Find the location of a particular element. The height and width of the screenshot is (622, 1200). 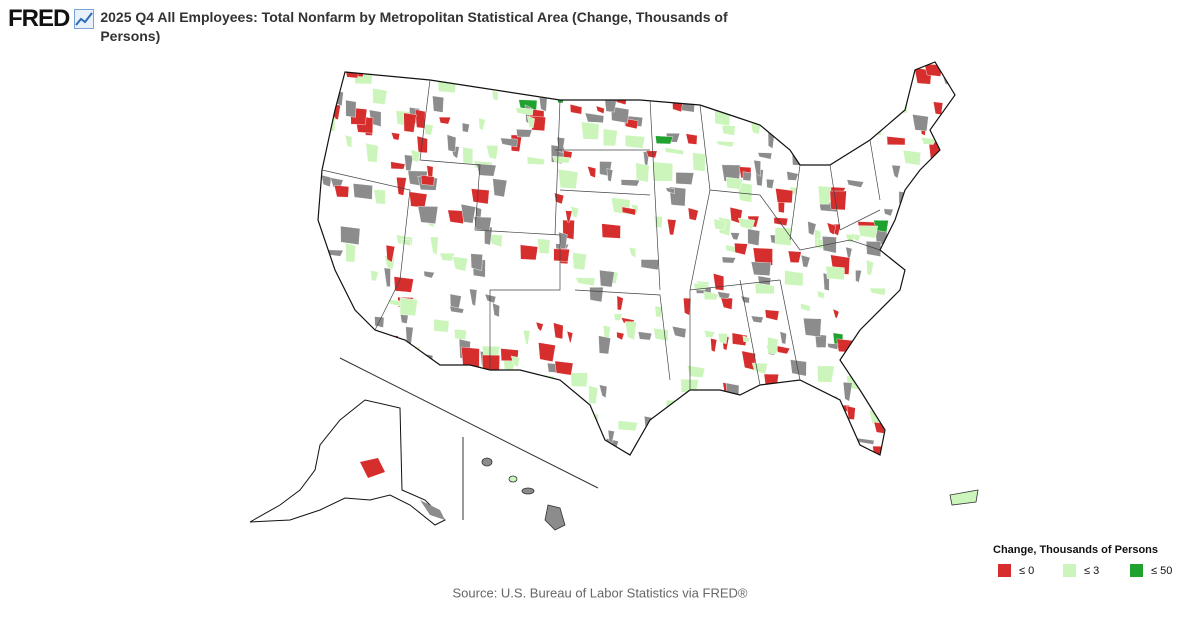

alaska is located at coordinates (347, 462).